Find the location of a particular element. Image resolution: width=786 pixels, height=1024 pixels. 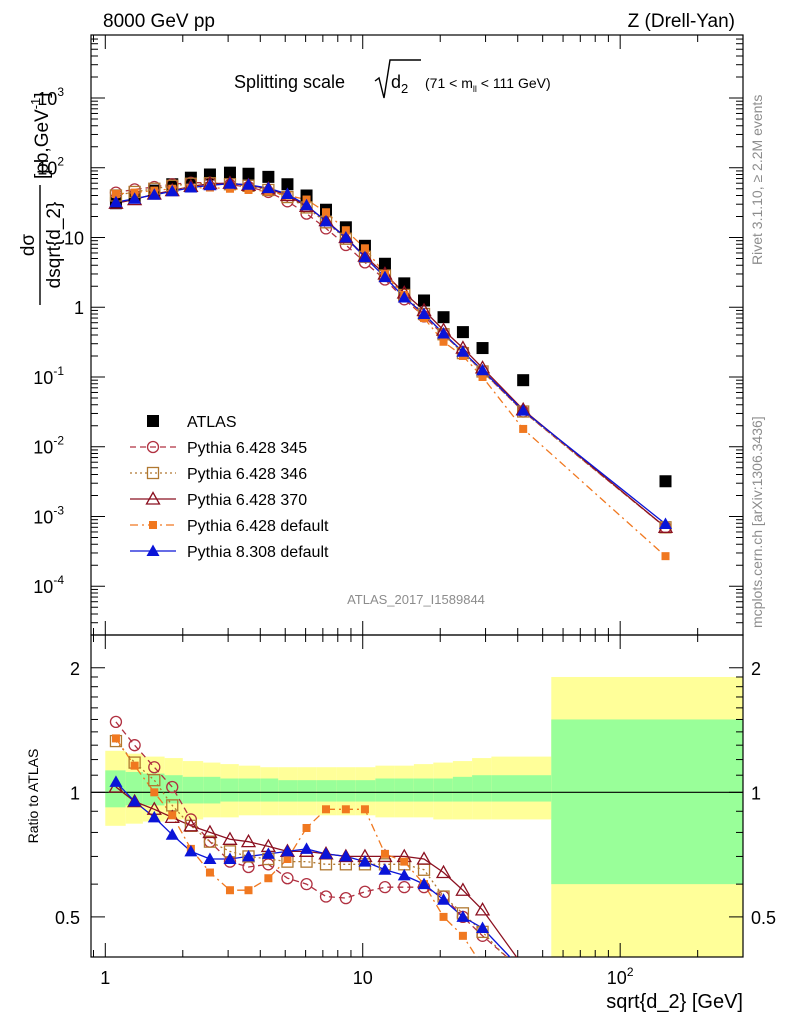

ylabel-units-exp: -1 is located at coordinates (35, 104).